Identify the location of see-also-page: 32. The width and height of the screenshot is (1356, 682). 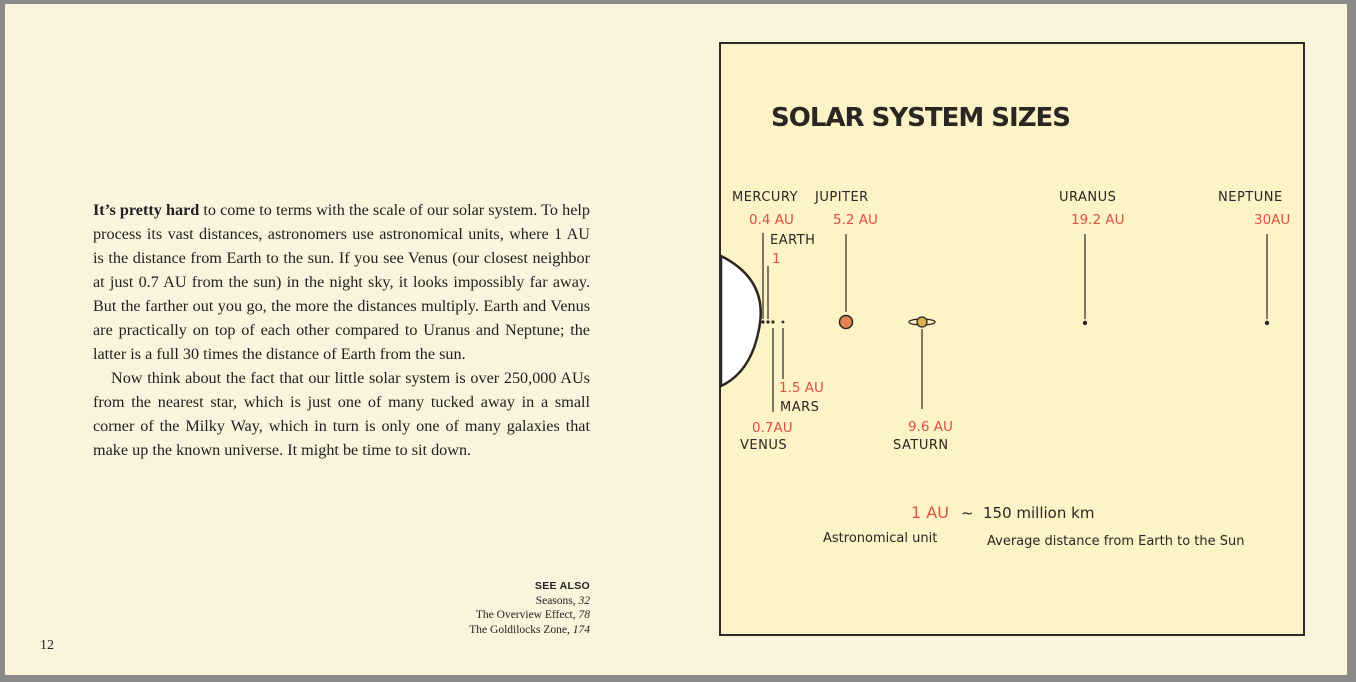
(584, 600).